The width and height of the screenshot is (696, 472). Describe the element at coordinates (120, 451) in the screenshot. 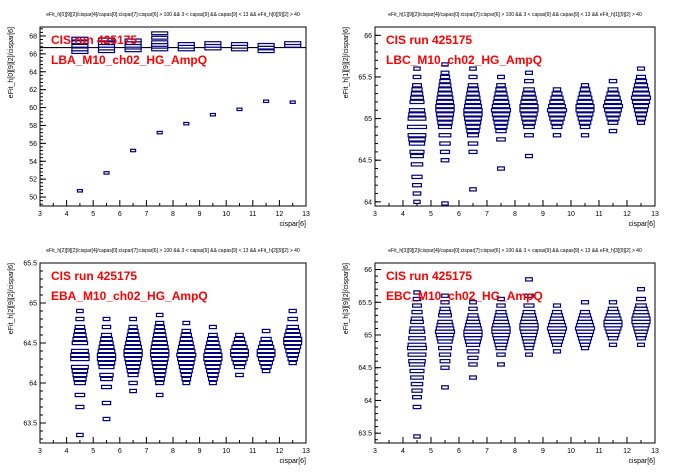

I see `x-tick-label: 6` at that location.